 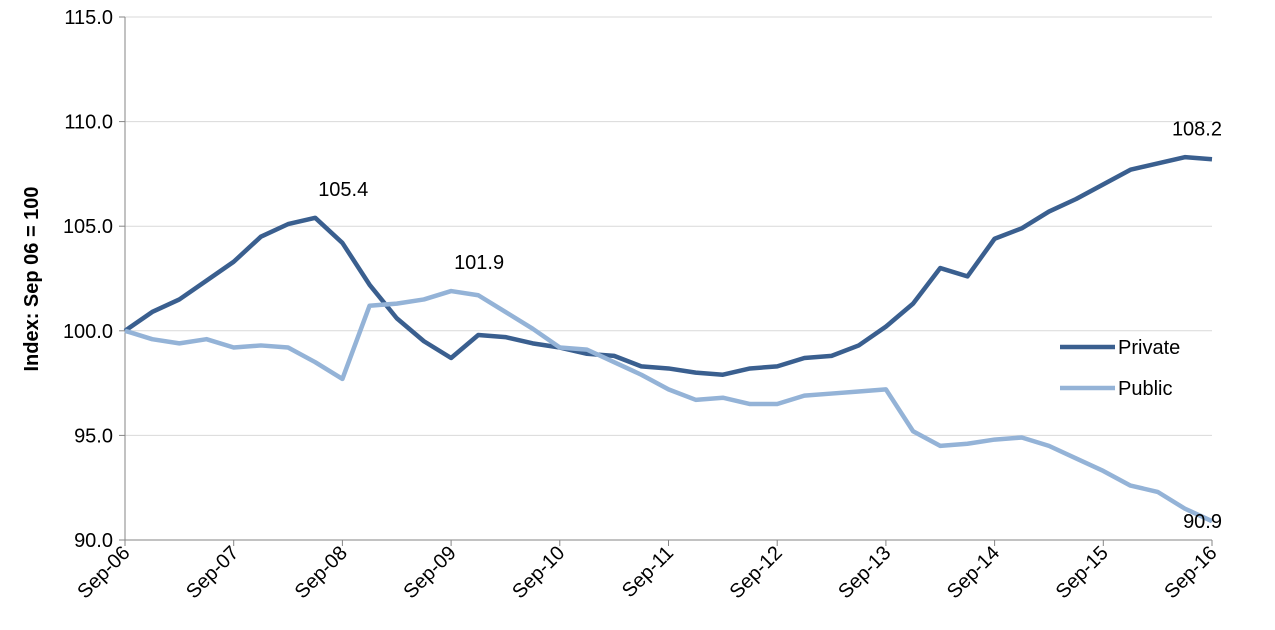 What do you see at coordinates (429, 572) in the screenshot?
I see `x-tick-label: Sep-09` at bounding box center [429, 572].